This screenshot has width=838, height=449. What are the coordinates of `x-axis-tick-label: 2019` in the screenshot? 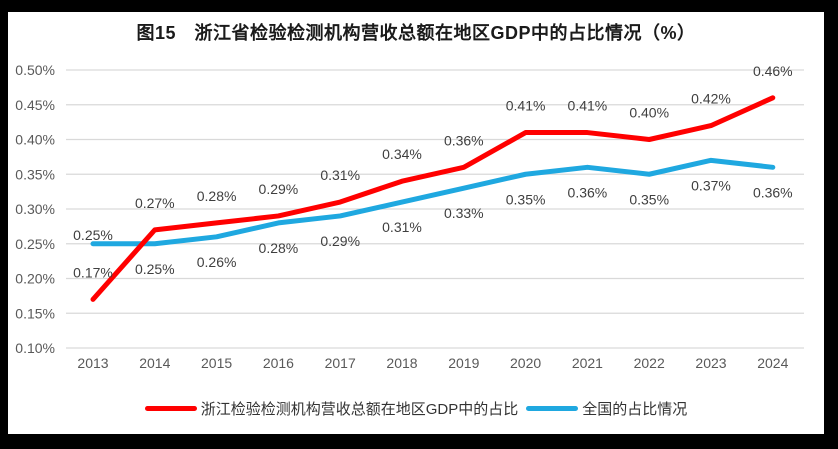 It's located at (463, 363).